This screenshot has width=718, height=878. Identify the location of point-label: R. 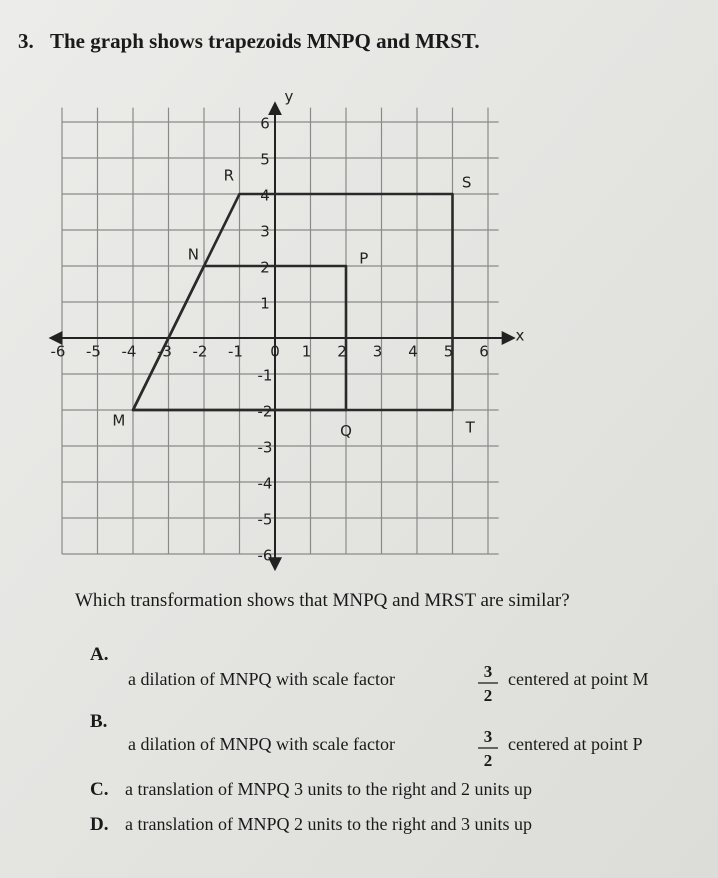
(229, 176).